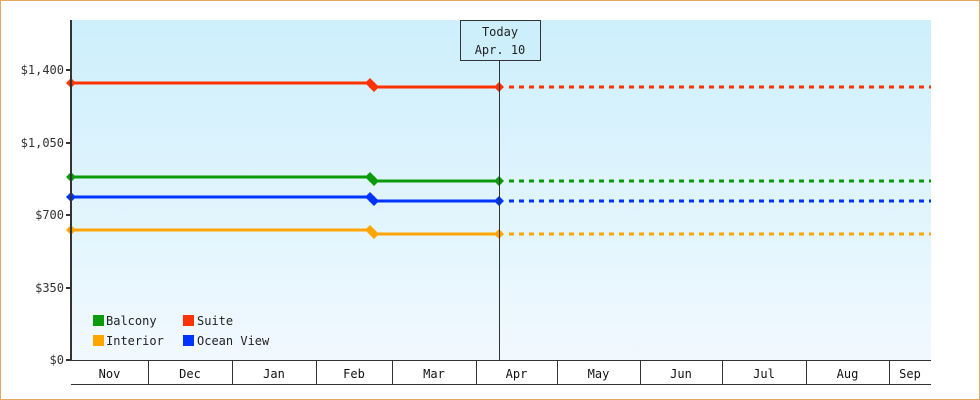 The width and height of the screenshot is (980, 400). I want to click on legend-swatch-balcony, so click(98, 320).